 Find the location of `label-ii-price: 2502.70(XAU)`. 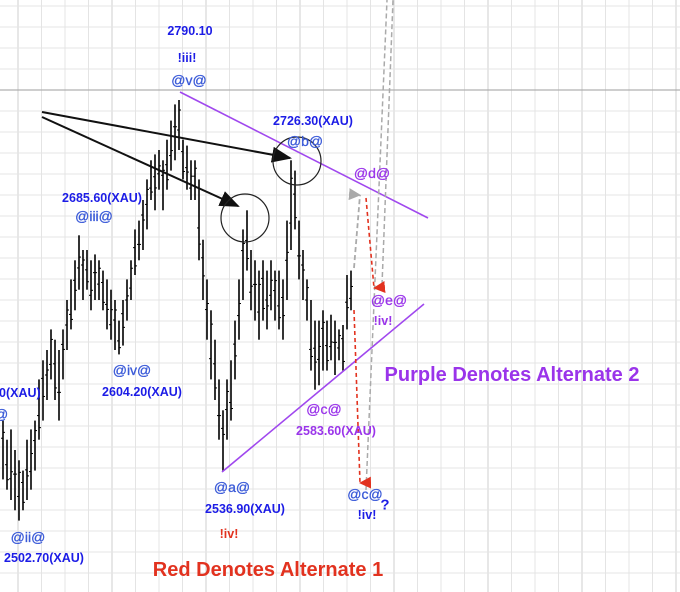

label-ii-price: 2502.70(XAU) is located at coordinates (44, 557).